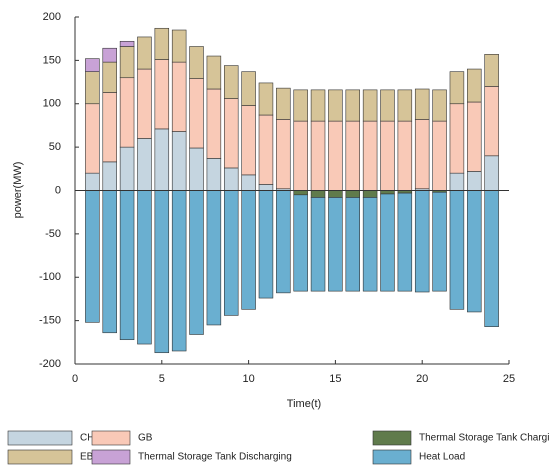 The height and width of the screenshot is (473, 550). I want to click on y-tick-label: 100, so click(52, 104).